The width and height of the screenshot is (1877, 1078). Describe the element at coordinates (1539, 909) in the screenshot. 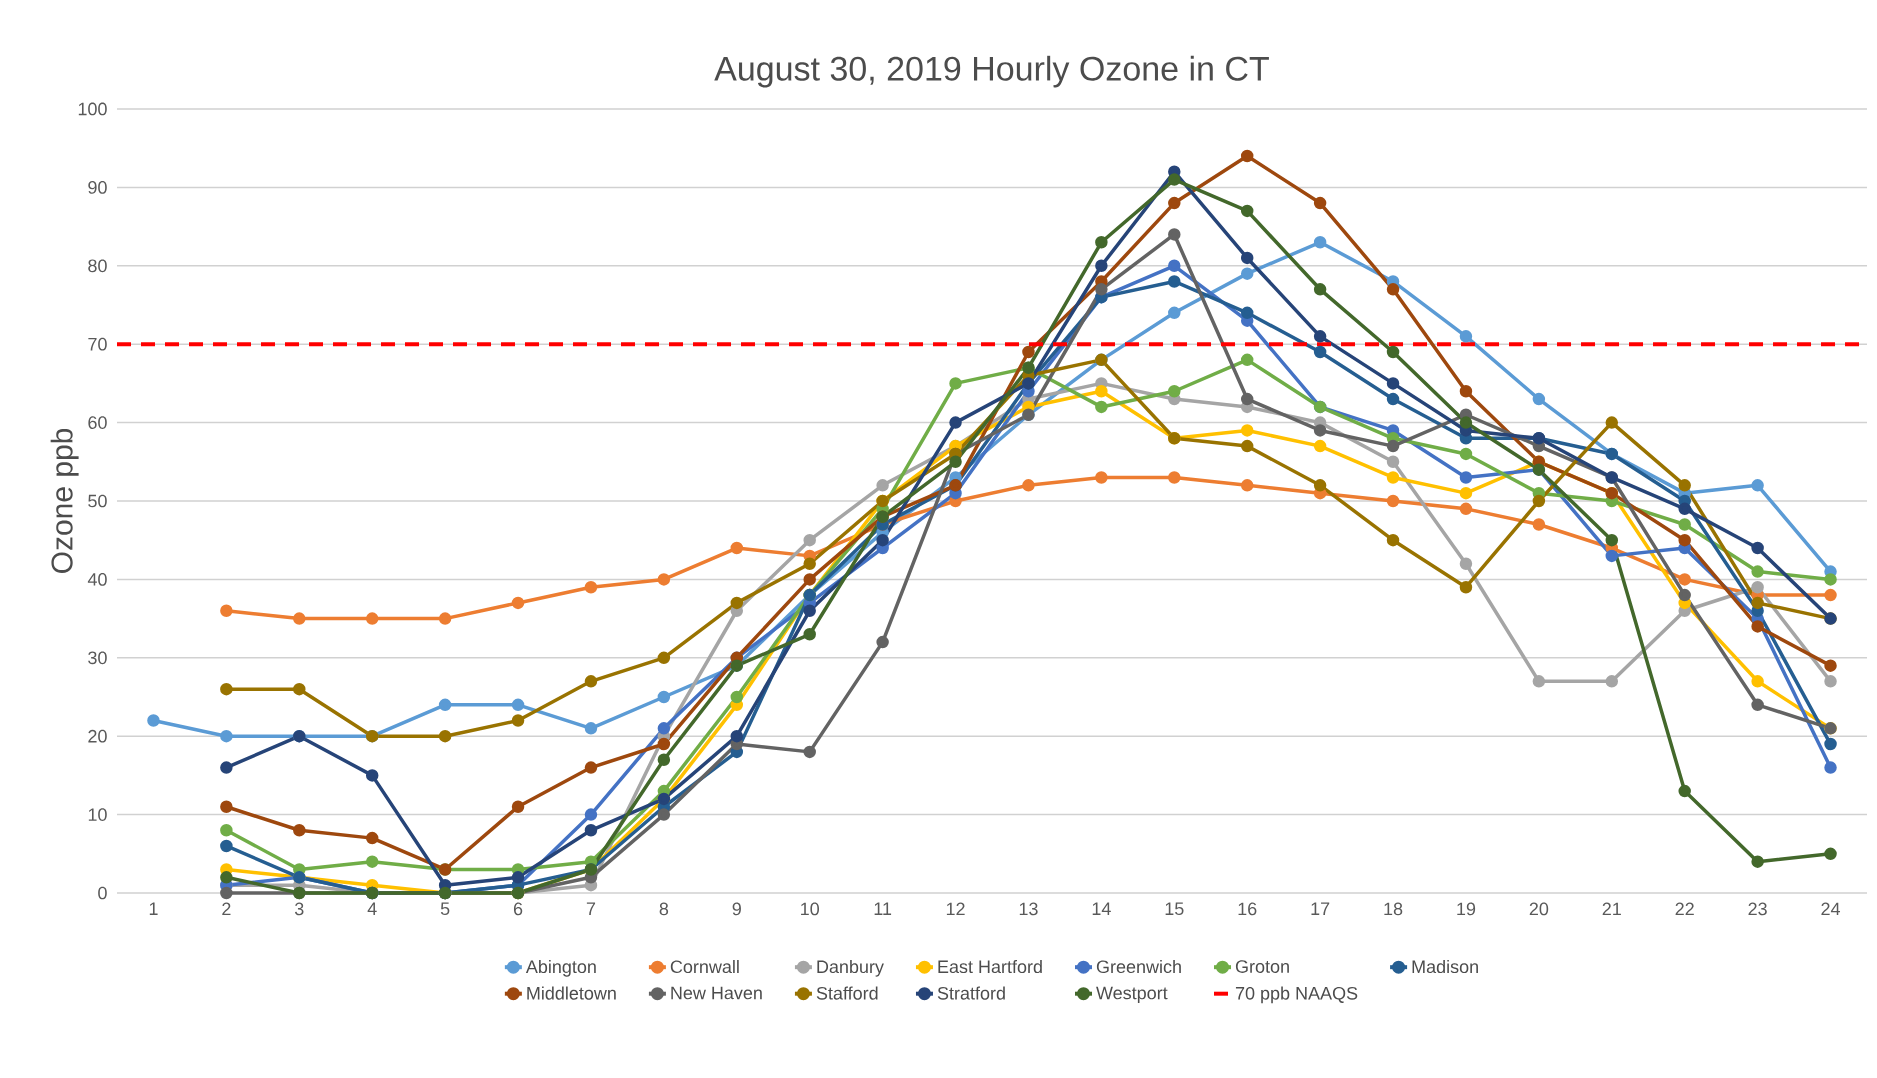

I see `x-tick-label: 20` at that location.